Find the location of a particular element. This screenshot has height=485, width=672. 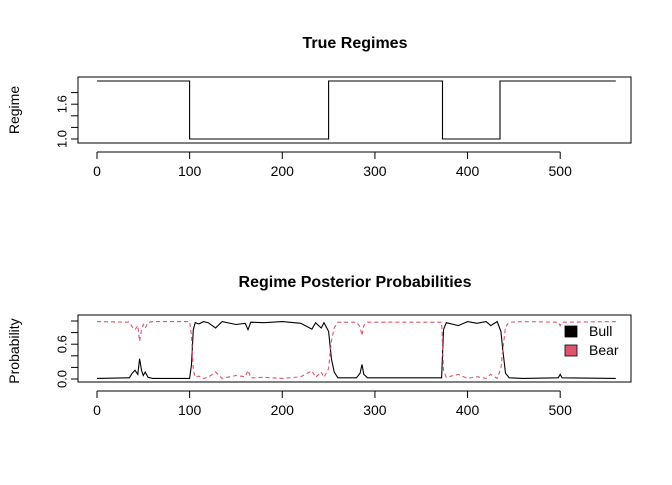

y-axis: 1.0 1.6 is located at coordinates (67, 120).